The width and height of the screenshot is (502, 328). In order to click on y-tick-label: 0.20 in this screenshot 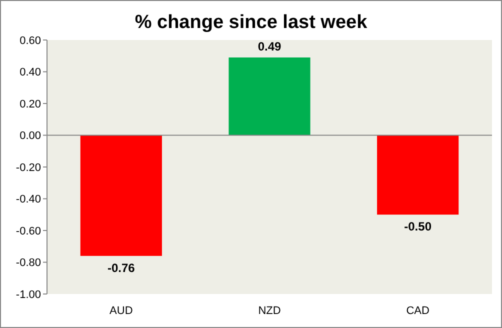, I will do `click(30, 104)`.